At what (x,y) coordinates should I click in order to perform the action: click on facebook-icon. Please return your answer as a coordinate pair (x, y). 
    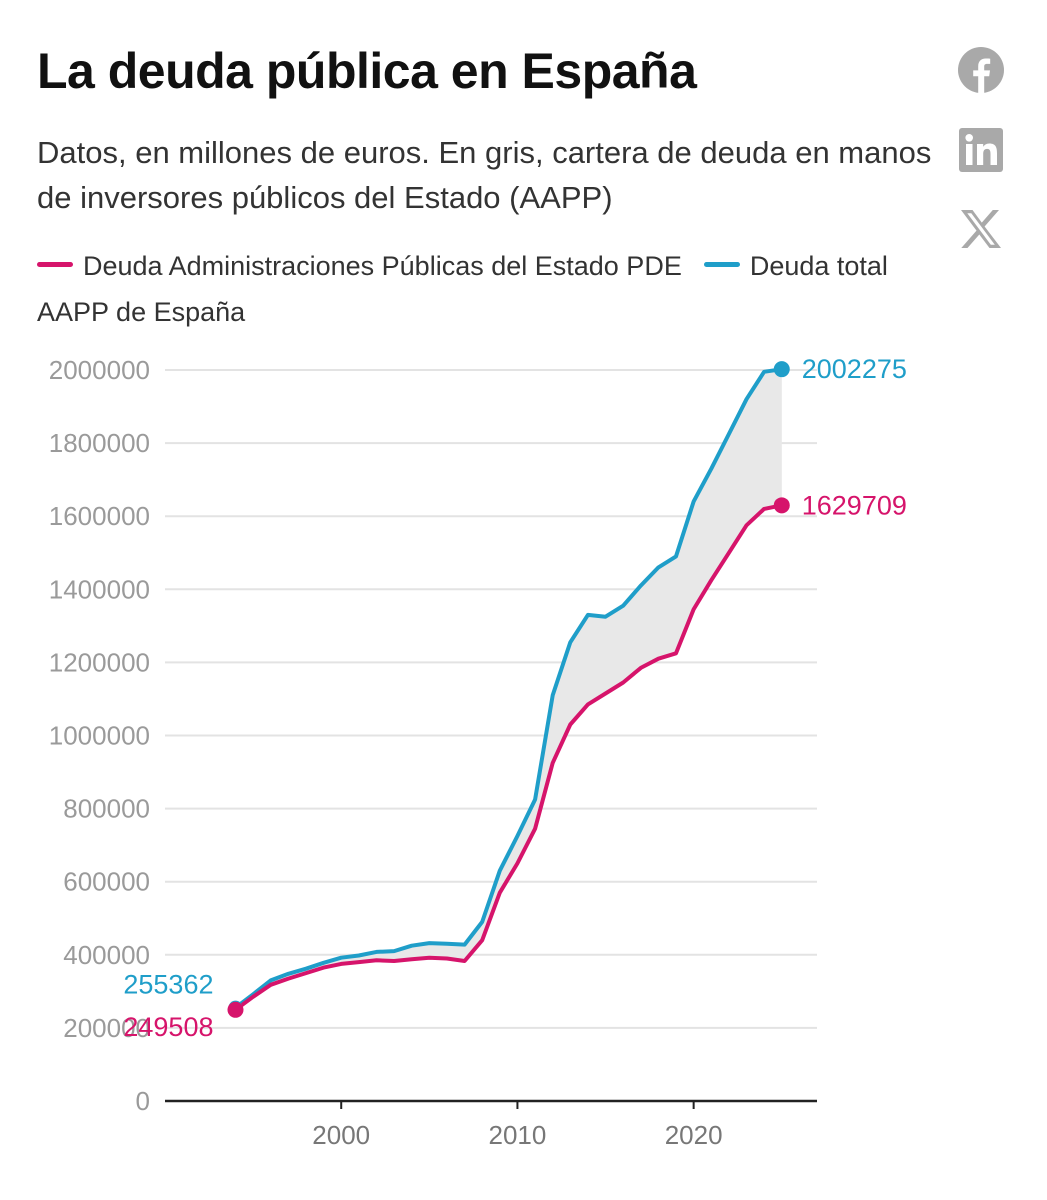
    Looking at the image, I should click on (981, 70).